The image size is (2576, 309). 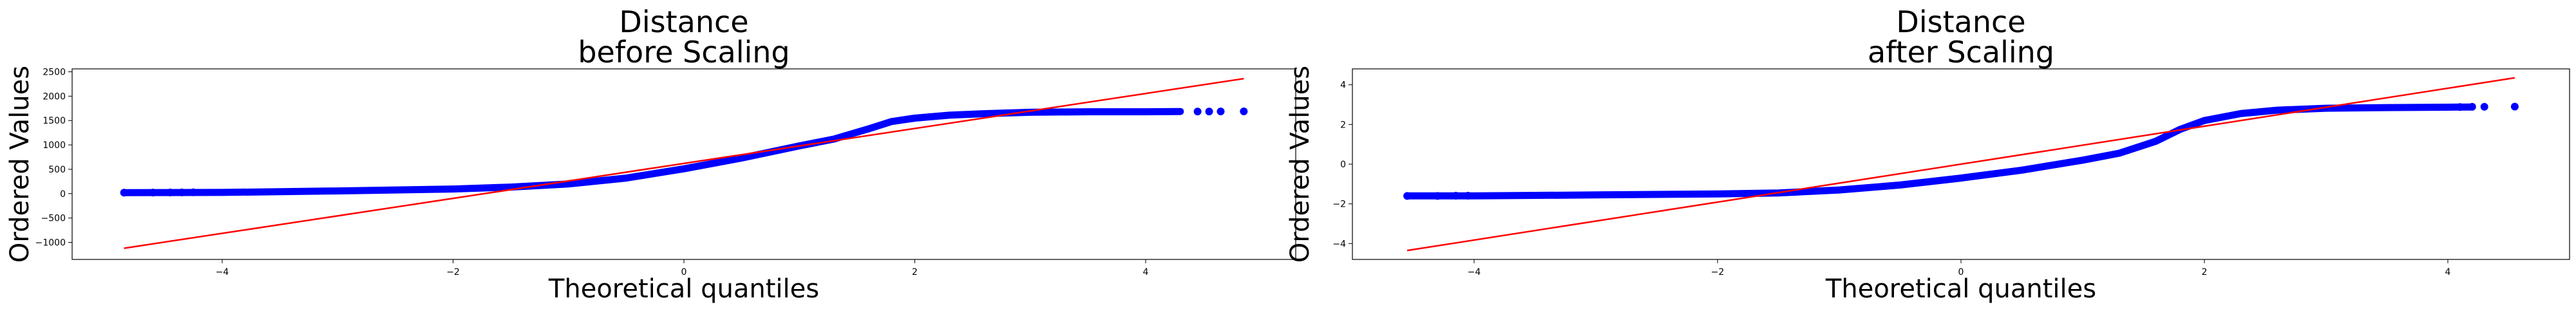 I want to click on y-tick-label: −4, so click(x=1339, y=244).